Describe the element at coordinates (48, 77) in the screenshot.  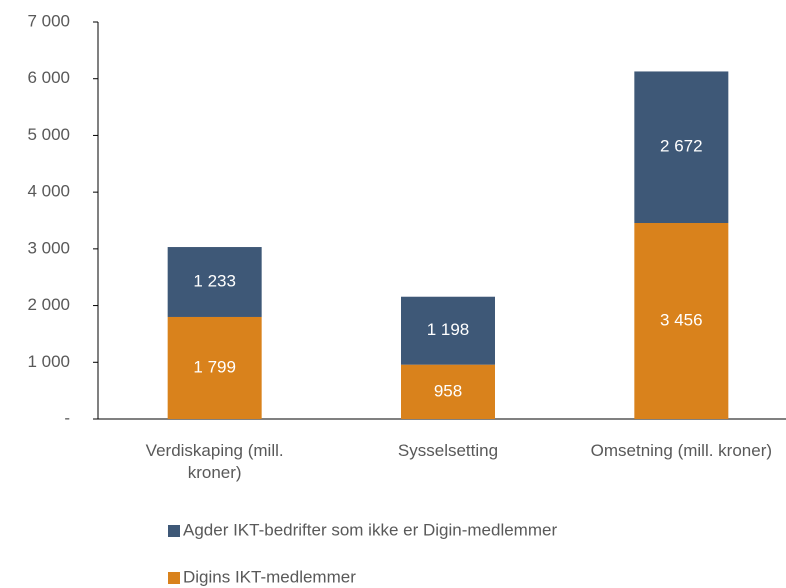
I see `y-tick-label: 6 000` at that location.